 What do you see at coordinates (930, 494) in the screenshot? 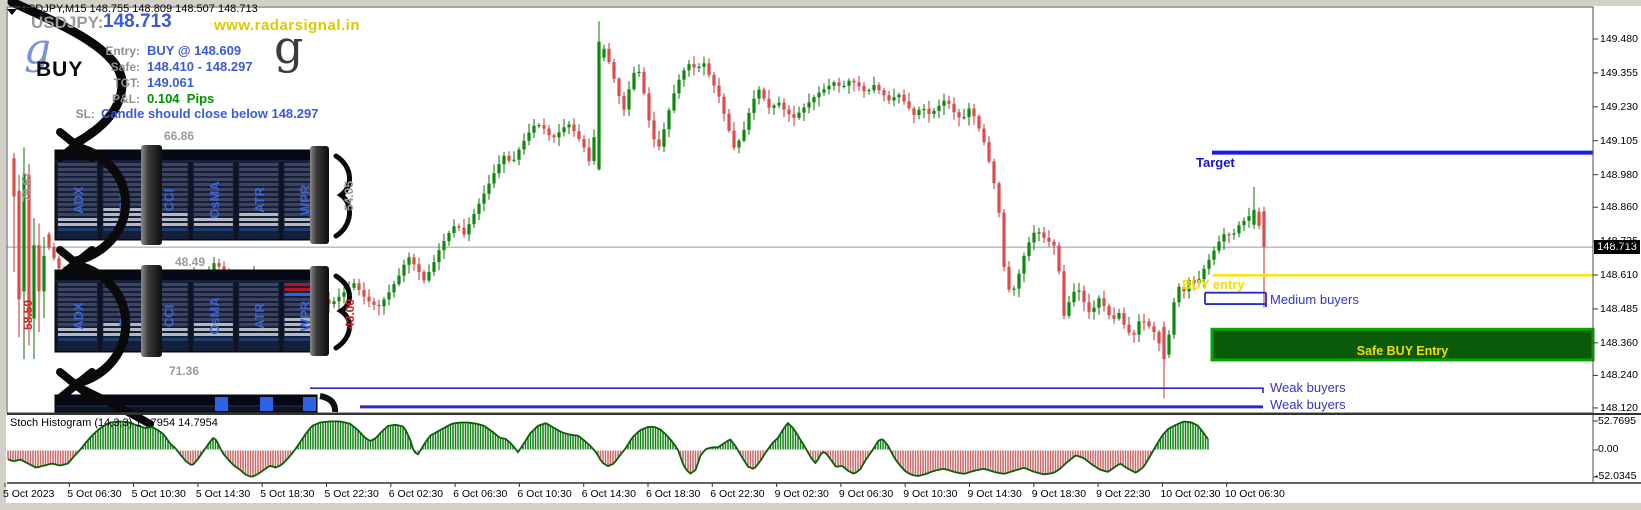
I see `time-axis-label: 9 Oct 10:30` at bounding box center [930, 494].